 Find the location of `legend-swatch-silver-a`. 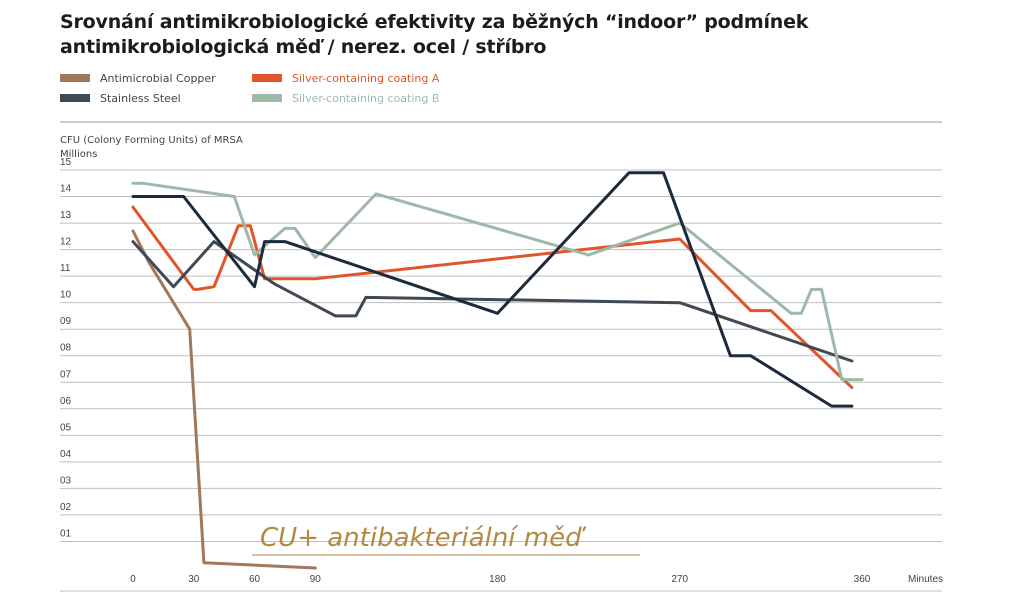

legend-swatch-silver-a is located at coordinates (267, 78).